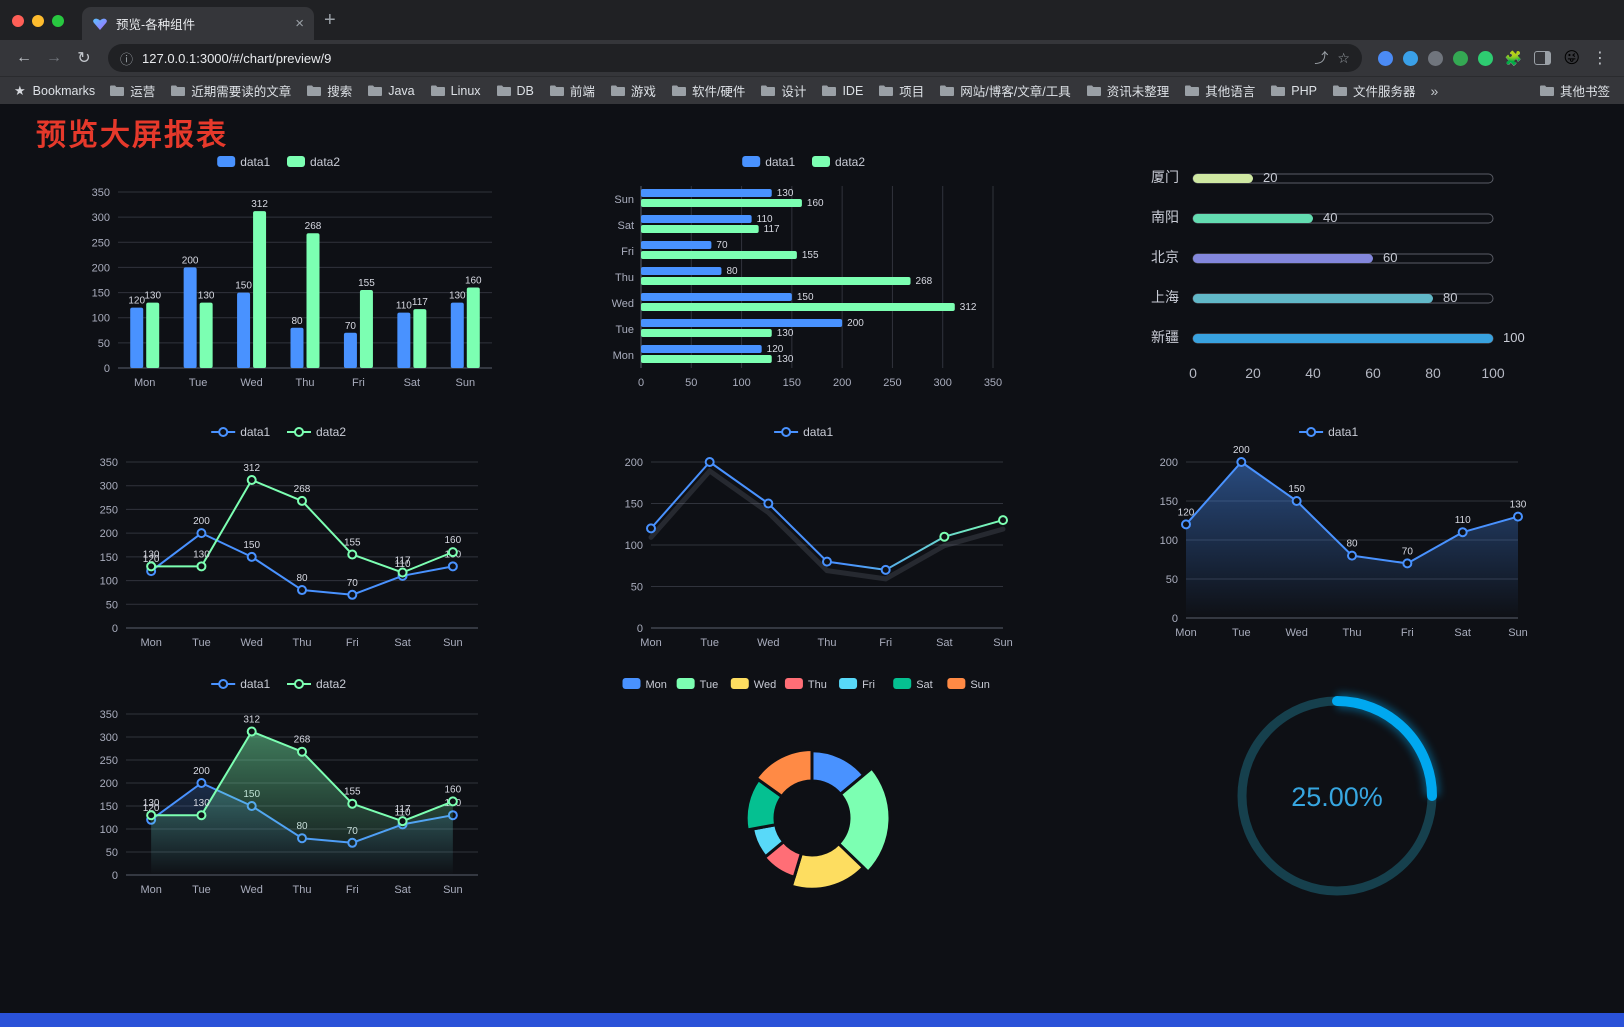 The height and width of the screenshot is (1027, 1624). What do you see at coordinates (1138, 92) in the screenshot?
I see `bookmark-label: 资讯未整理` at bounding box center [1138, 92].